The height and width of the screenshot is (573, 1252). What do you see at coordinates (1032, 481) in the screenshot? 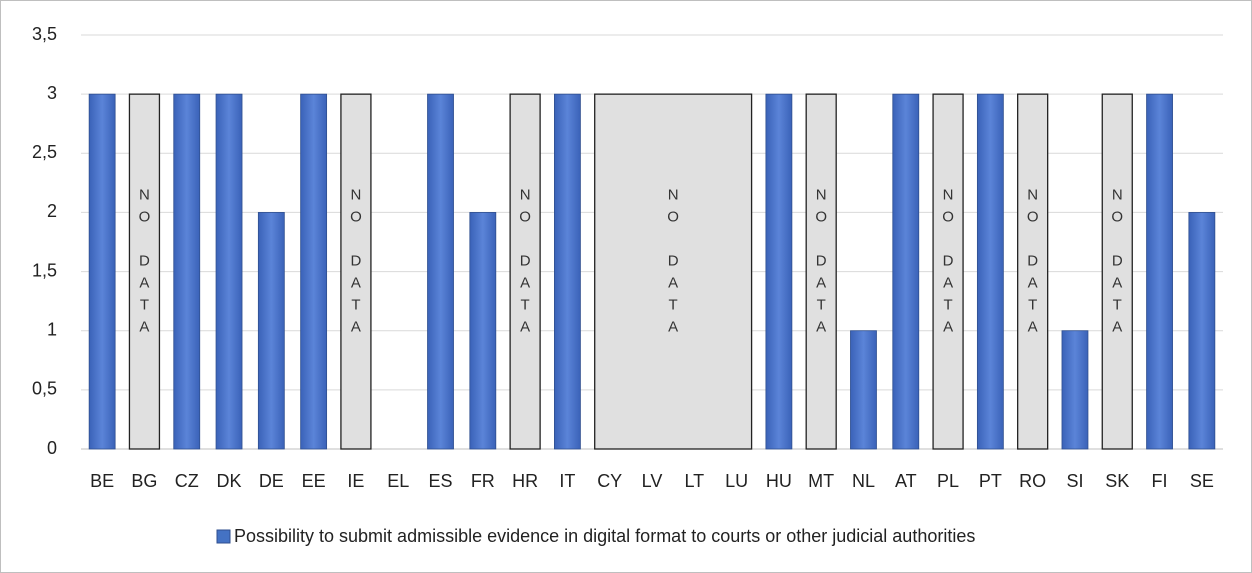
I see `x-tick-label: RO` at bounding box center [1032, 481].